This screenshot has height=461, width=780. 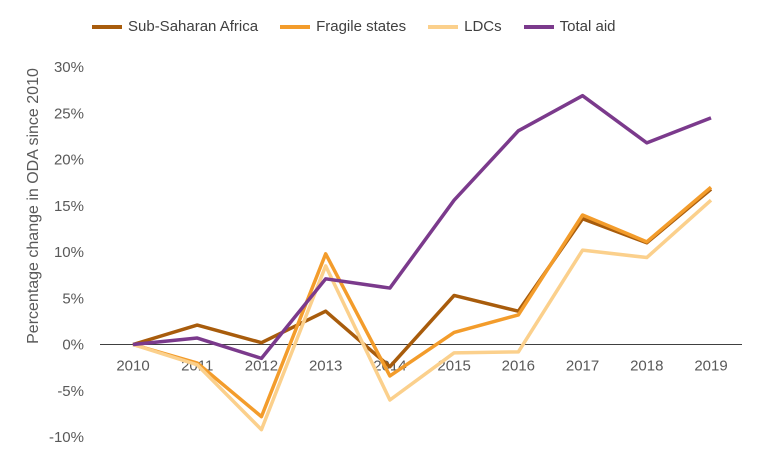 What do you see at coordinates (33, 206) in the screenshot?
I see `y-axis-label: Percentage change in ODA since 2010` at bounding box center [33, 206].